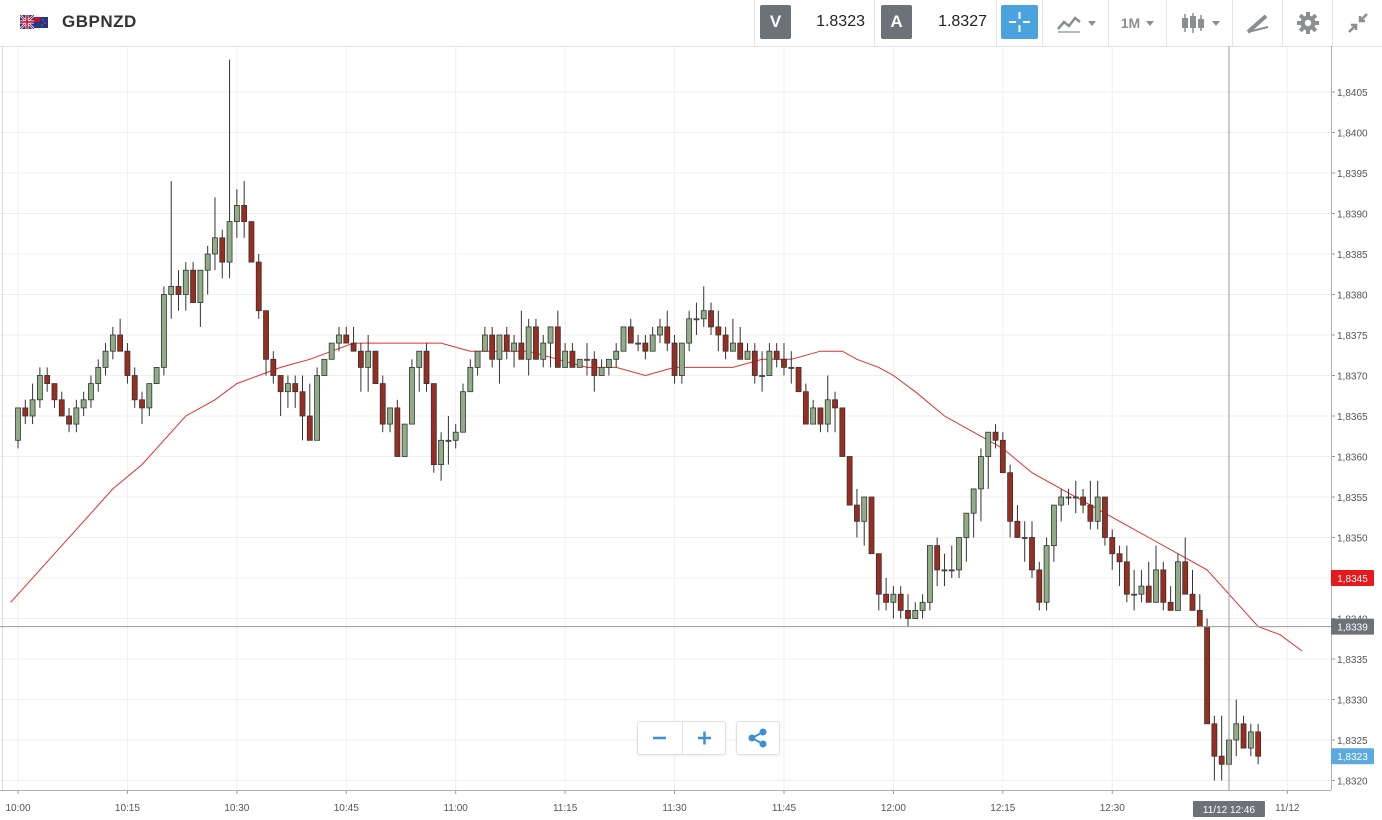  Describe the element at coordinates (99, 21) in the screenshot. I see `instrument-symbol: GBPNZD` at that location.